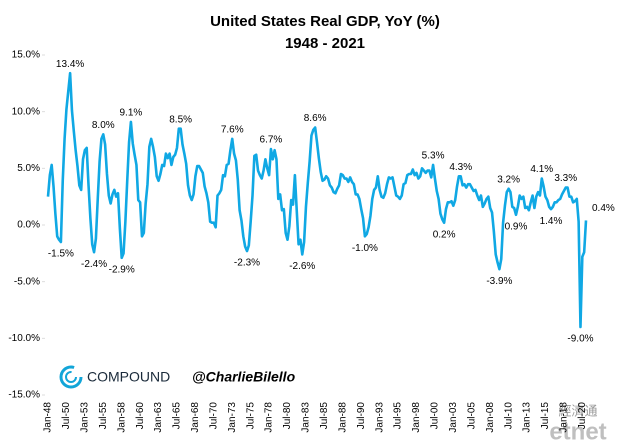 The image size is (622, 446). I want to click on x-tick-label: Jan-18, so click(564, 417).